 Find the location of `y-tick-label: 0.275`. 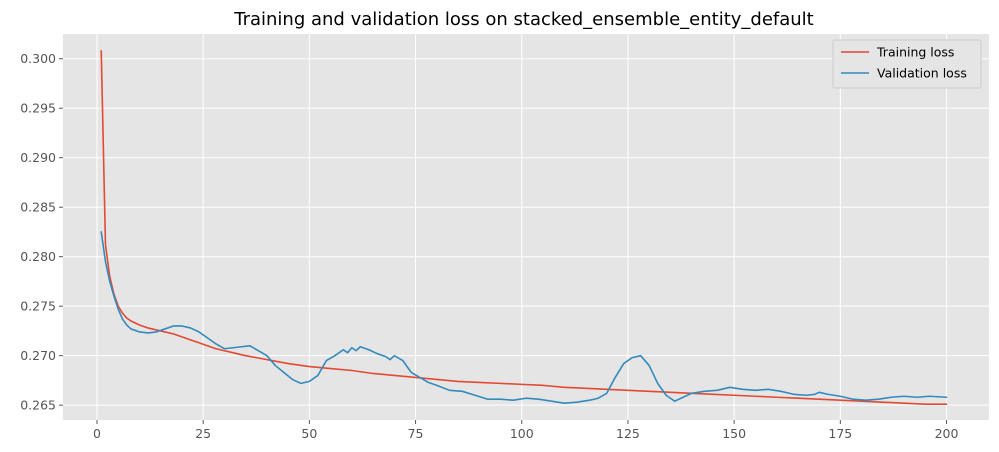

y-tick-label: 0.275 is located at coordinates (38, 306).